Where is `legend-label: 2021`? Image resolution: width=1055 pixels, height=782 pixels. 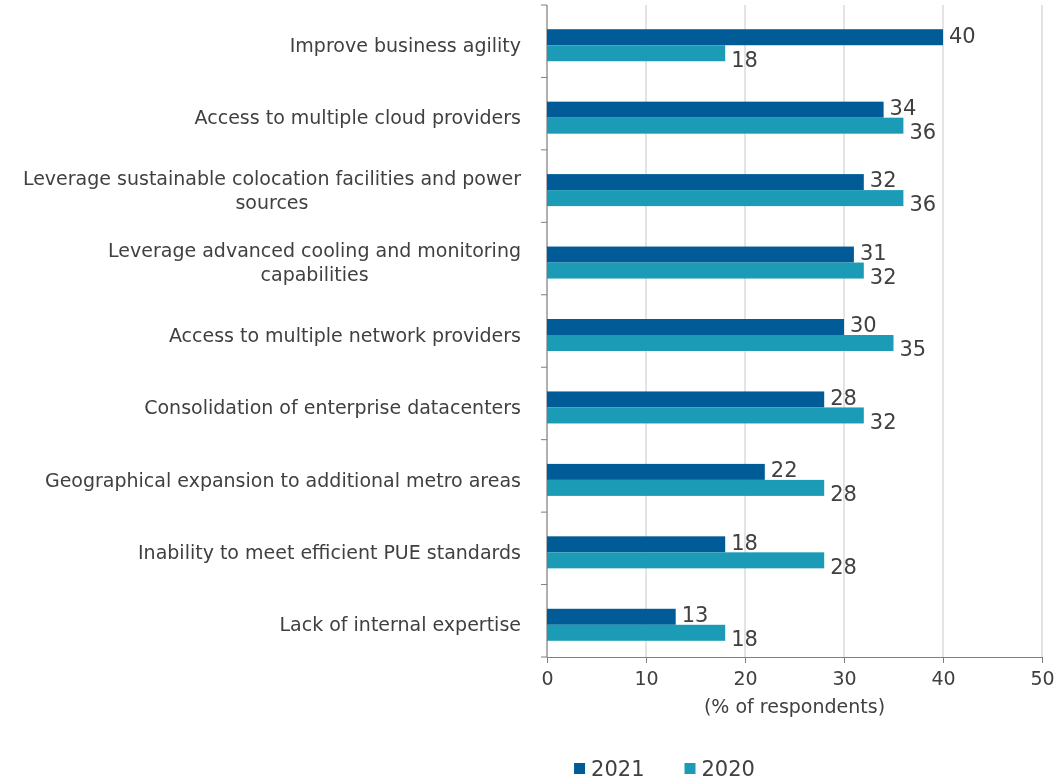
legend-label: 2021 is located at coordinates (618, 769).